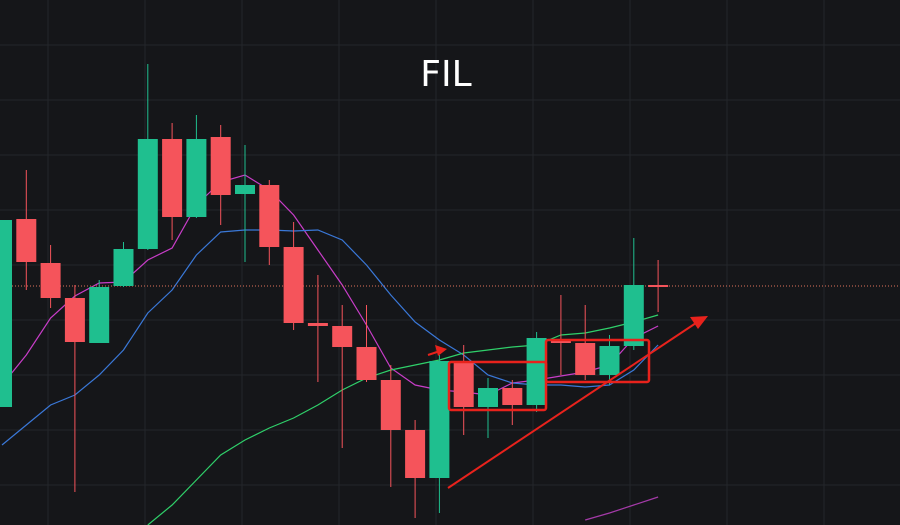 This screenshot has width=900, height=525. I want to click on trend-arrow, so click(572, 405).